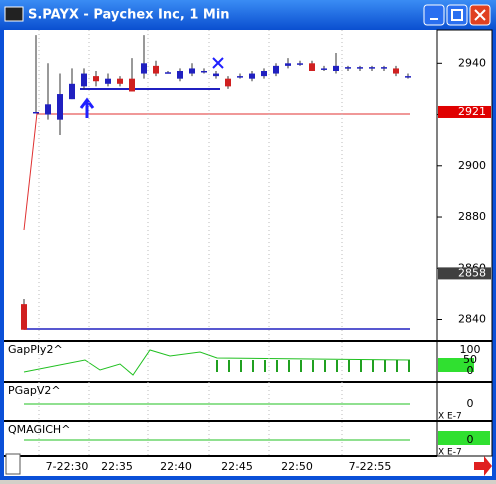 This screenshot has height=484, width=496. What do you see at coordinates (472, 319) in the screenshot?
I see `y-tick-label: 2840` at bounding box center [472, 319].